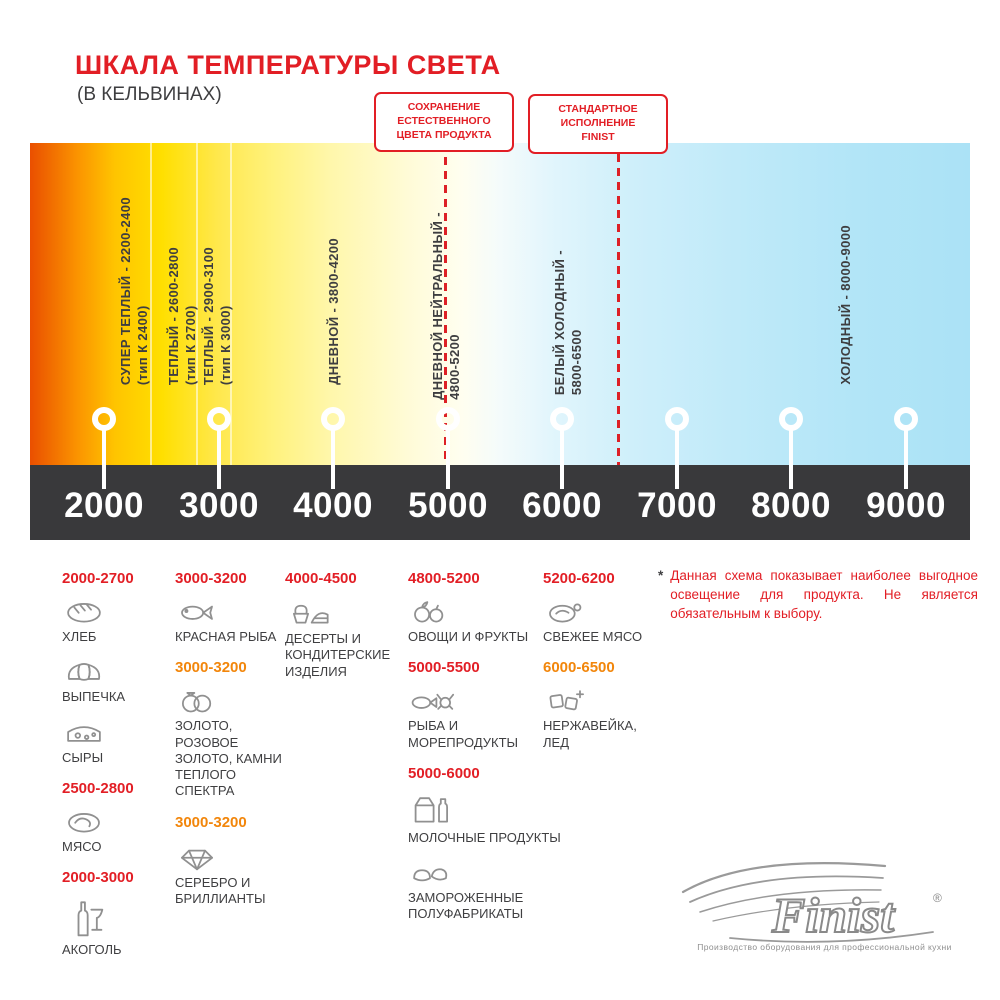 This screenshot has width=1000, height=1000. What do you see at coordinates (190, 345) in the screenshot?
I see `zone-type: (тип К 2700)` at bounding box center [190, 345].